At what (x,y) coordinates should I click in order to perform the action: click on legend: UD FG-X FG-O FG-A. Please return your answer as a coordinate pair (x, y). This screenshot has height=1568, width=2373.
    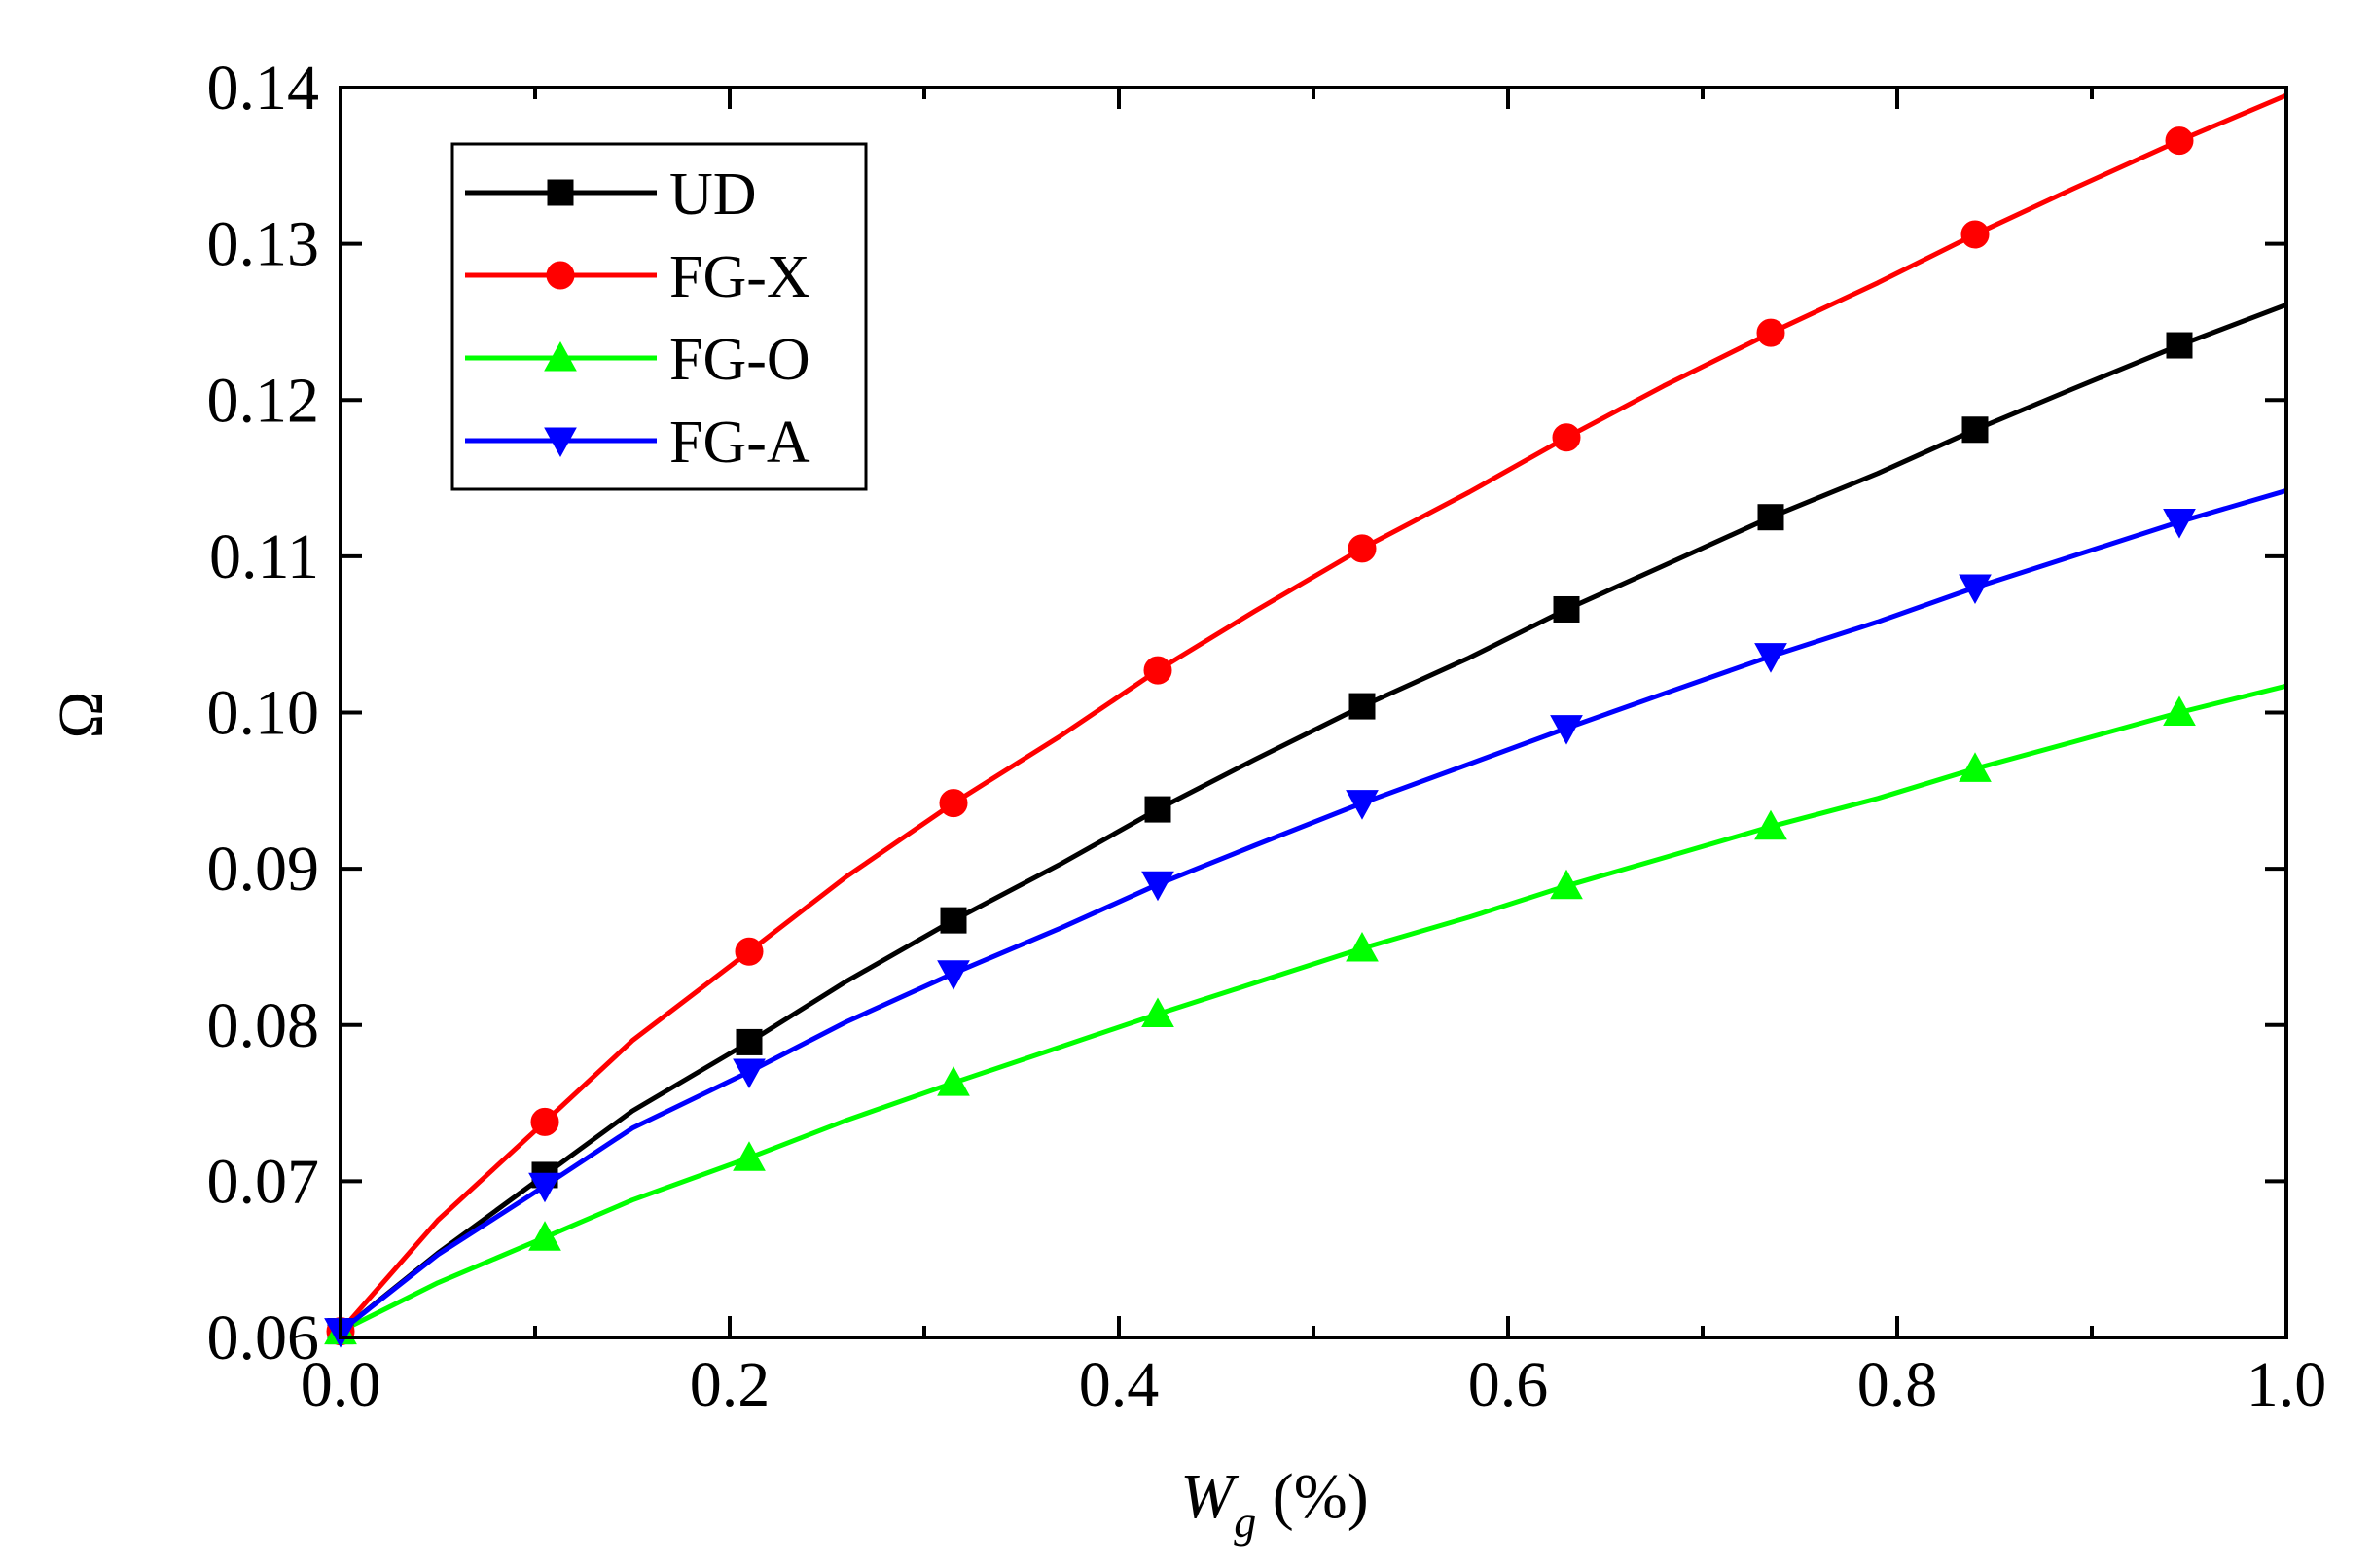
    Looking at the image, I should click on (659, 316).